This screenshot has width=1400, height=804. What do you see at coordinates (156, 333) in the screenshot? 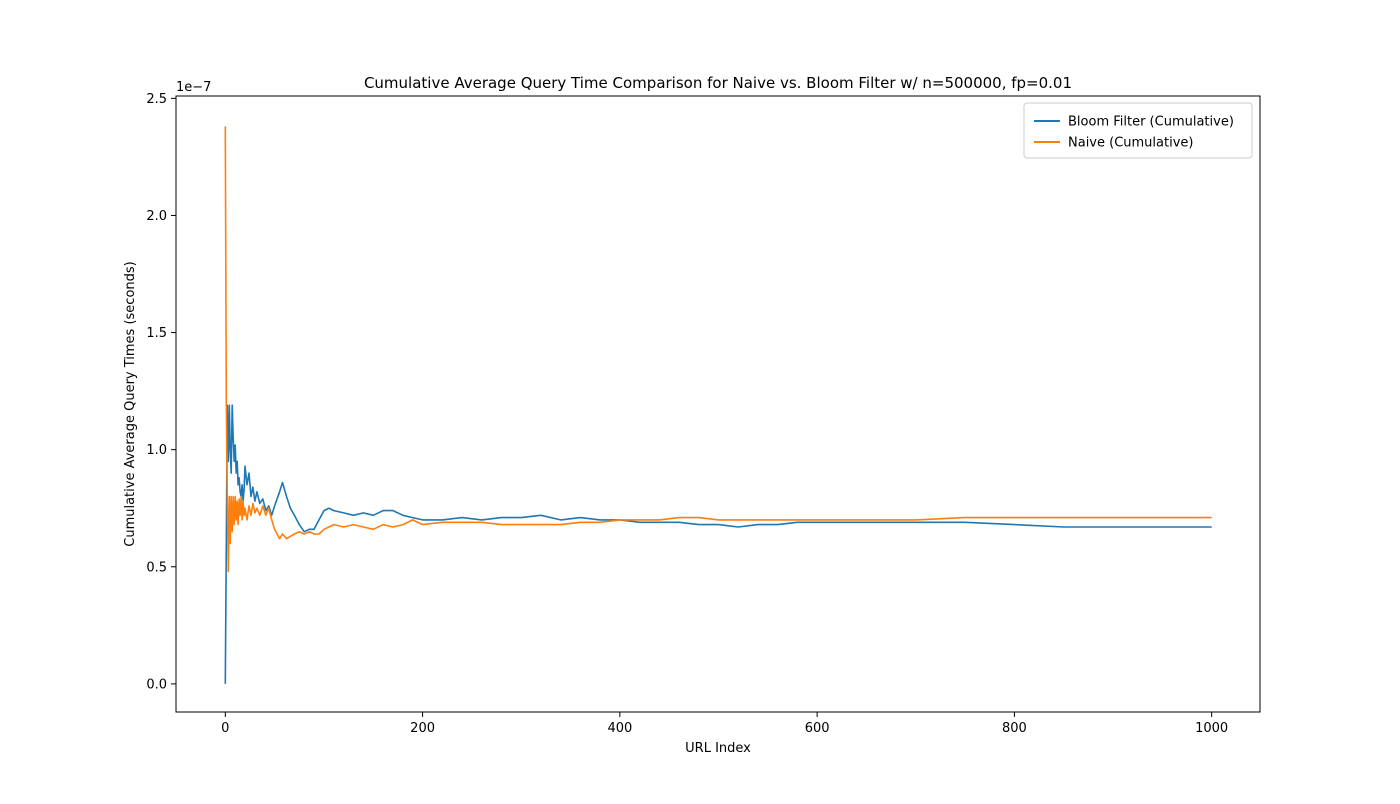
I see `y-tick-label: 1.5` at bounding box center [156, 333].